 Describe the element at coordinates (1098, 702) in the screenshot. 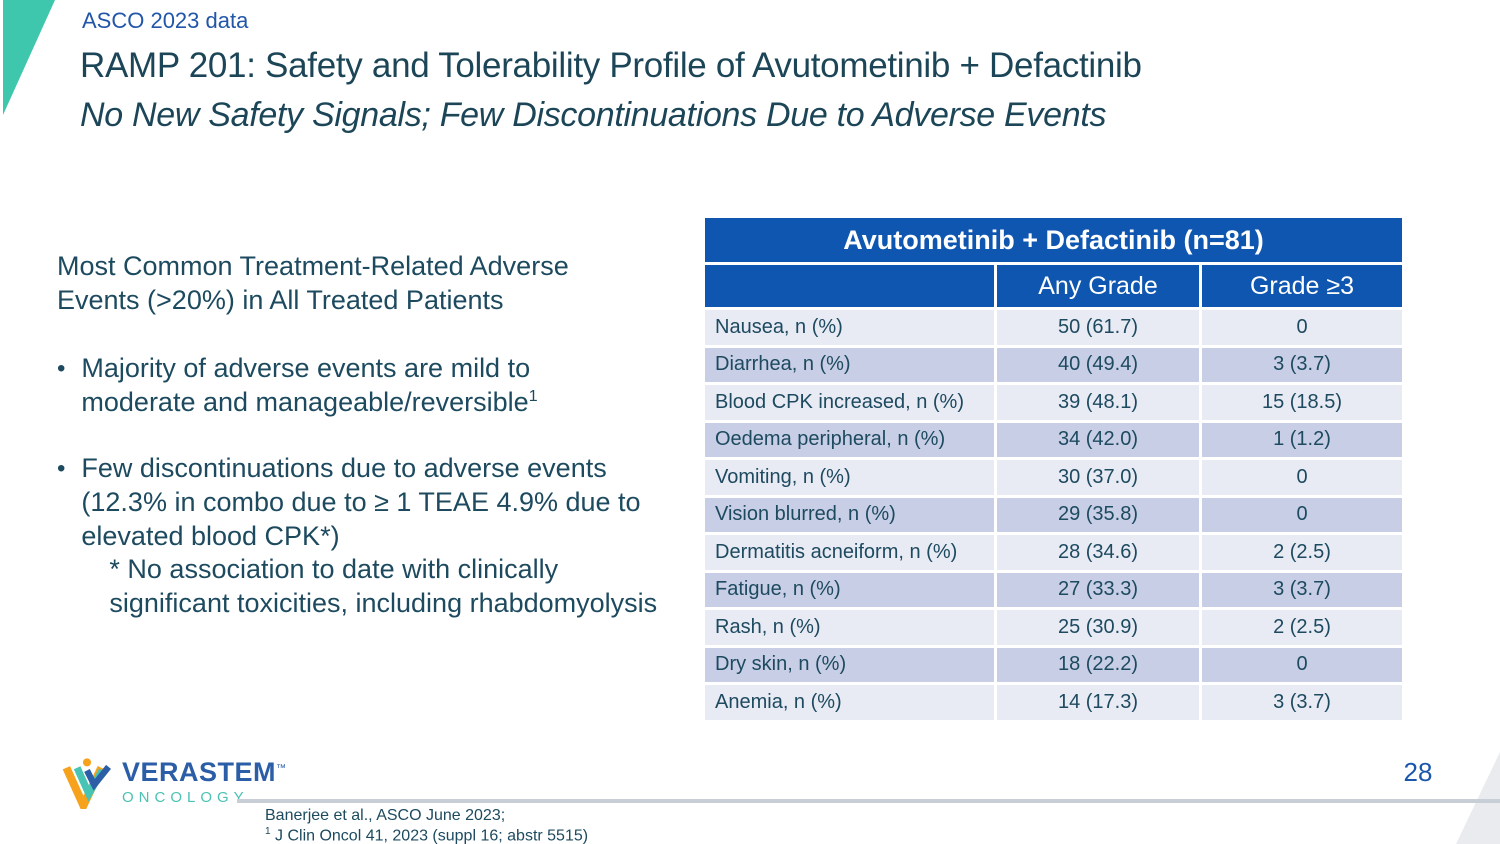

I see `ae-any-grade-cell: 14 (17.3)` at that location.